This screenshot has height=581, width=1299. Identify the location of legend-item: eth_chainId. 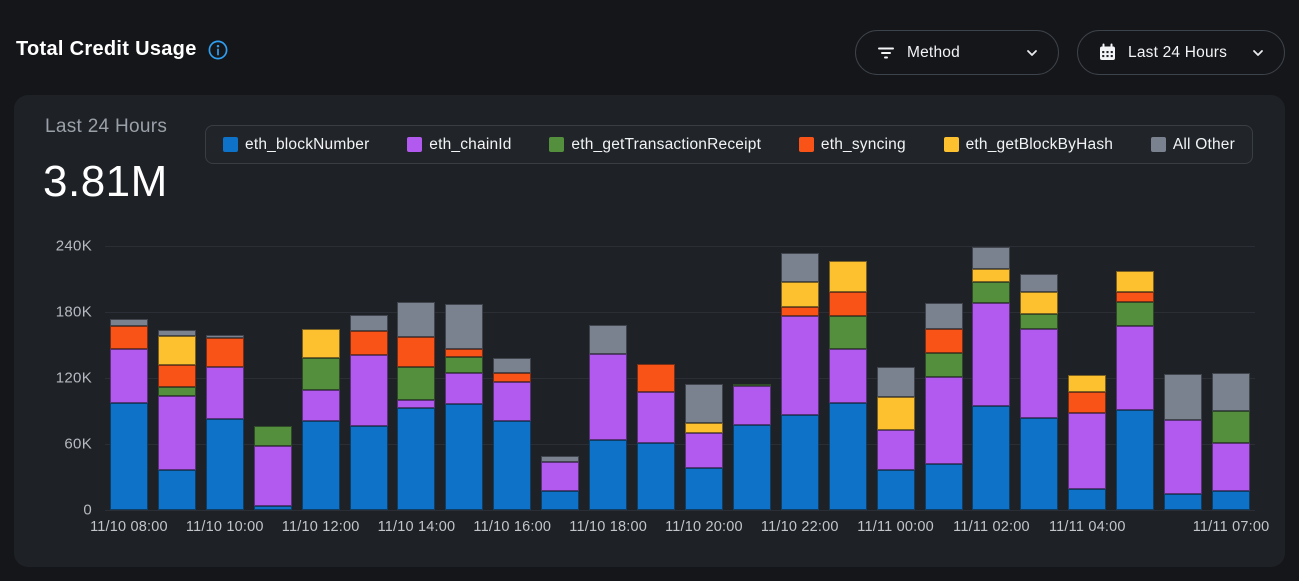
(459, 145).